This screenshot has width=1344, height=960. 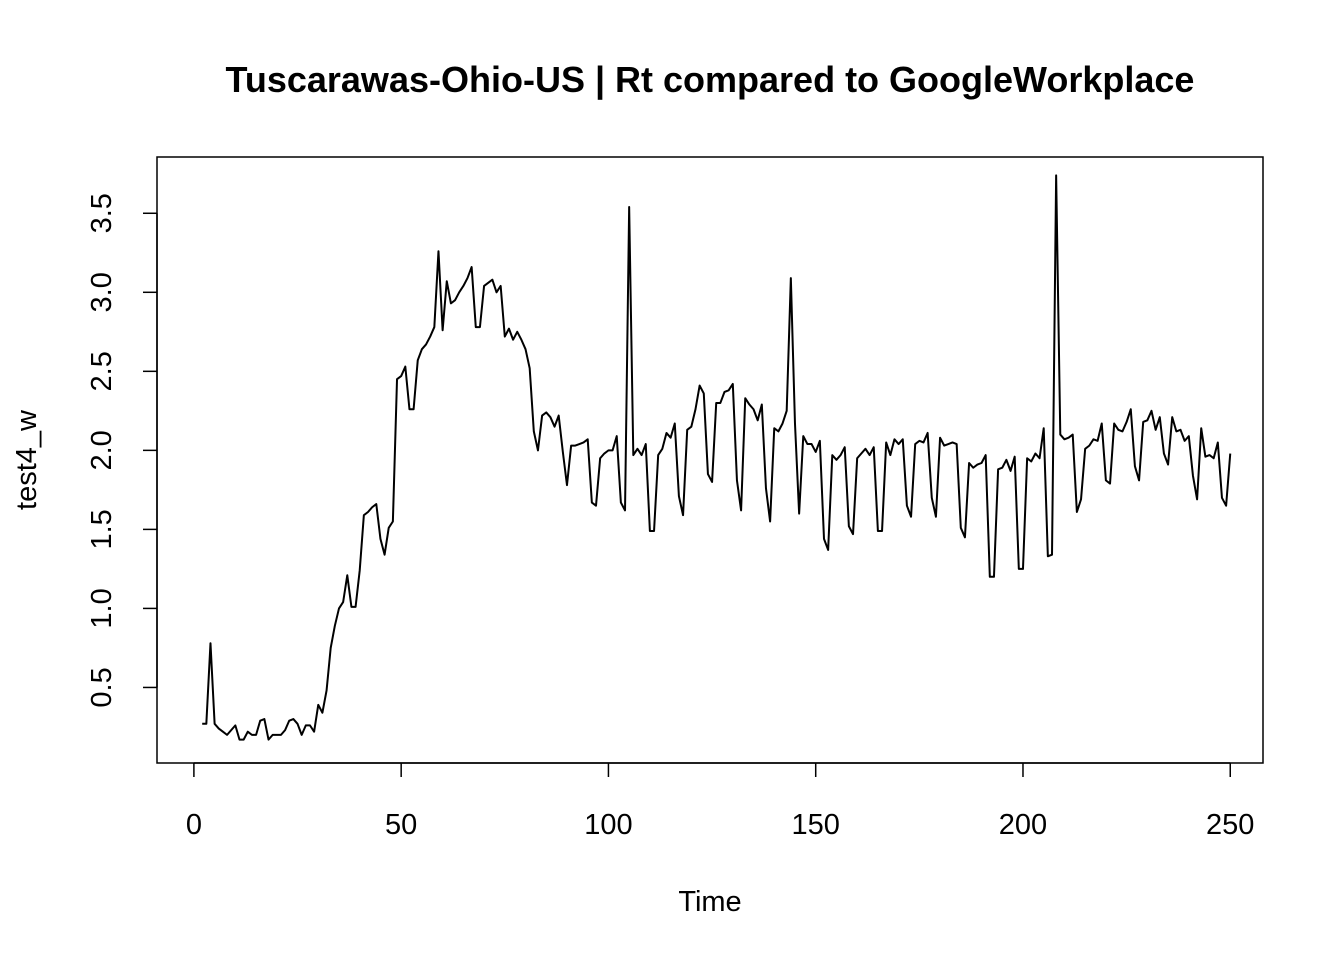 What do you see at coordinates (27, 459) in the screenshot?
I see `y-axis-label: test4_w` at bounding box center [27, 459].